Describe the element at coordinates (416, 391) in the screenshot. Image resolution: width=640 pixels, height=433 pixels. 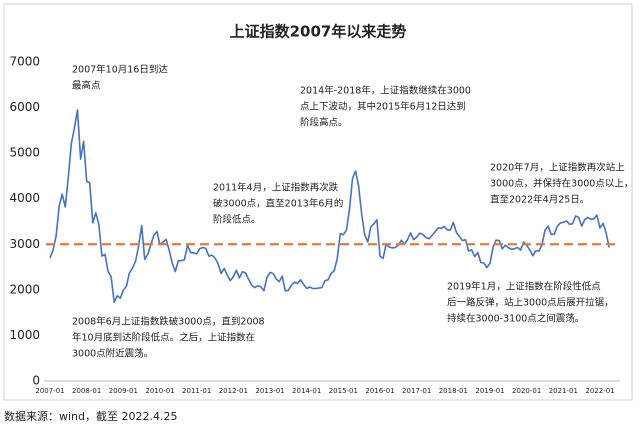
I see `x-tick-label: 2017-01` at that location.